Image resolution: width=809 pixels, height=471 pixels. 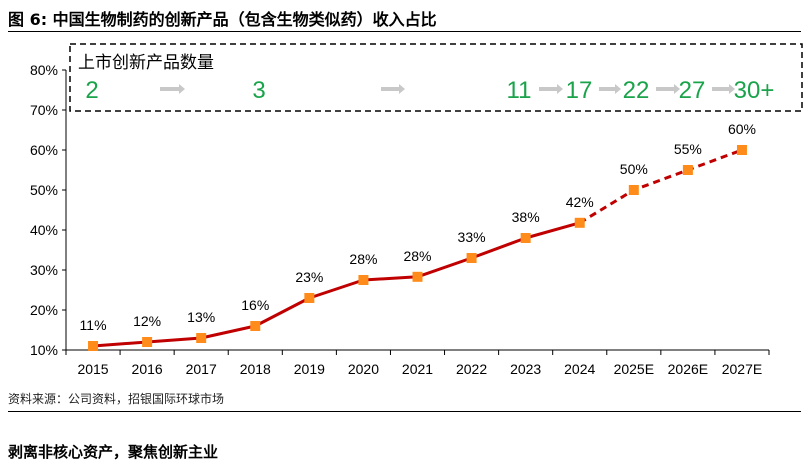 What do you see at coordinates (742, 369) in the screenshot?
I see `x-tick-label: 2027E` at bounding box center [742, 369].